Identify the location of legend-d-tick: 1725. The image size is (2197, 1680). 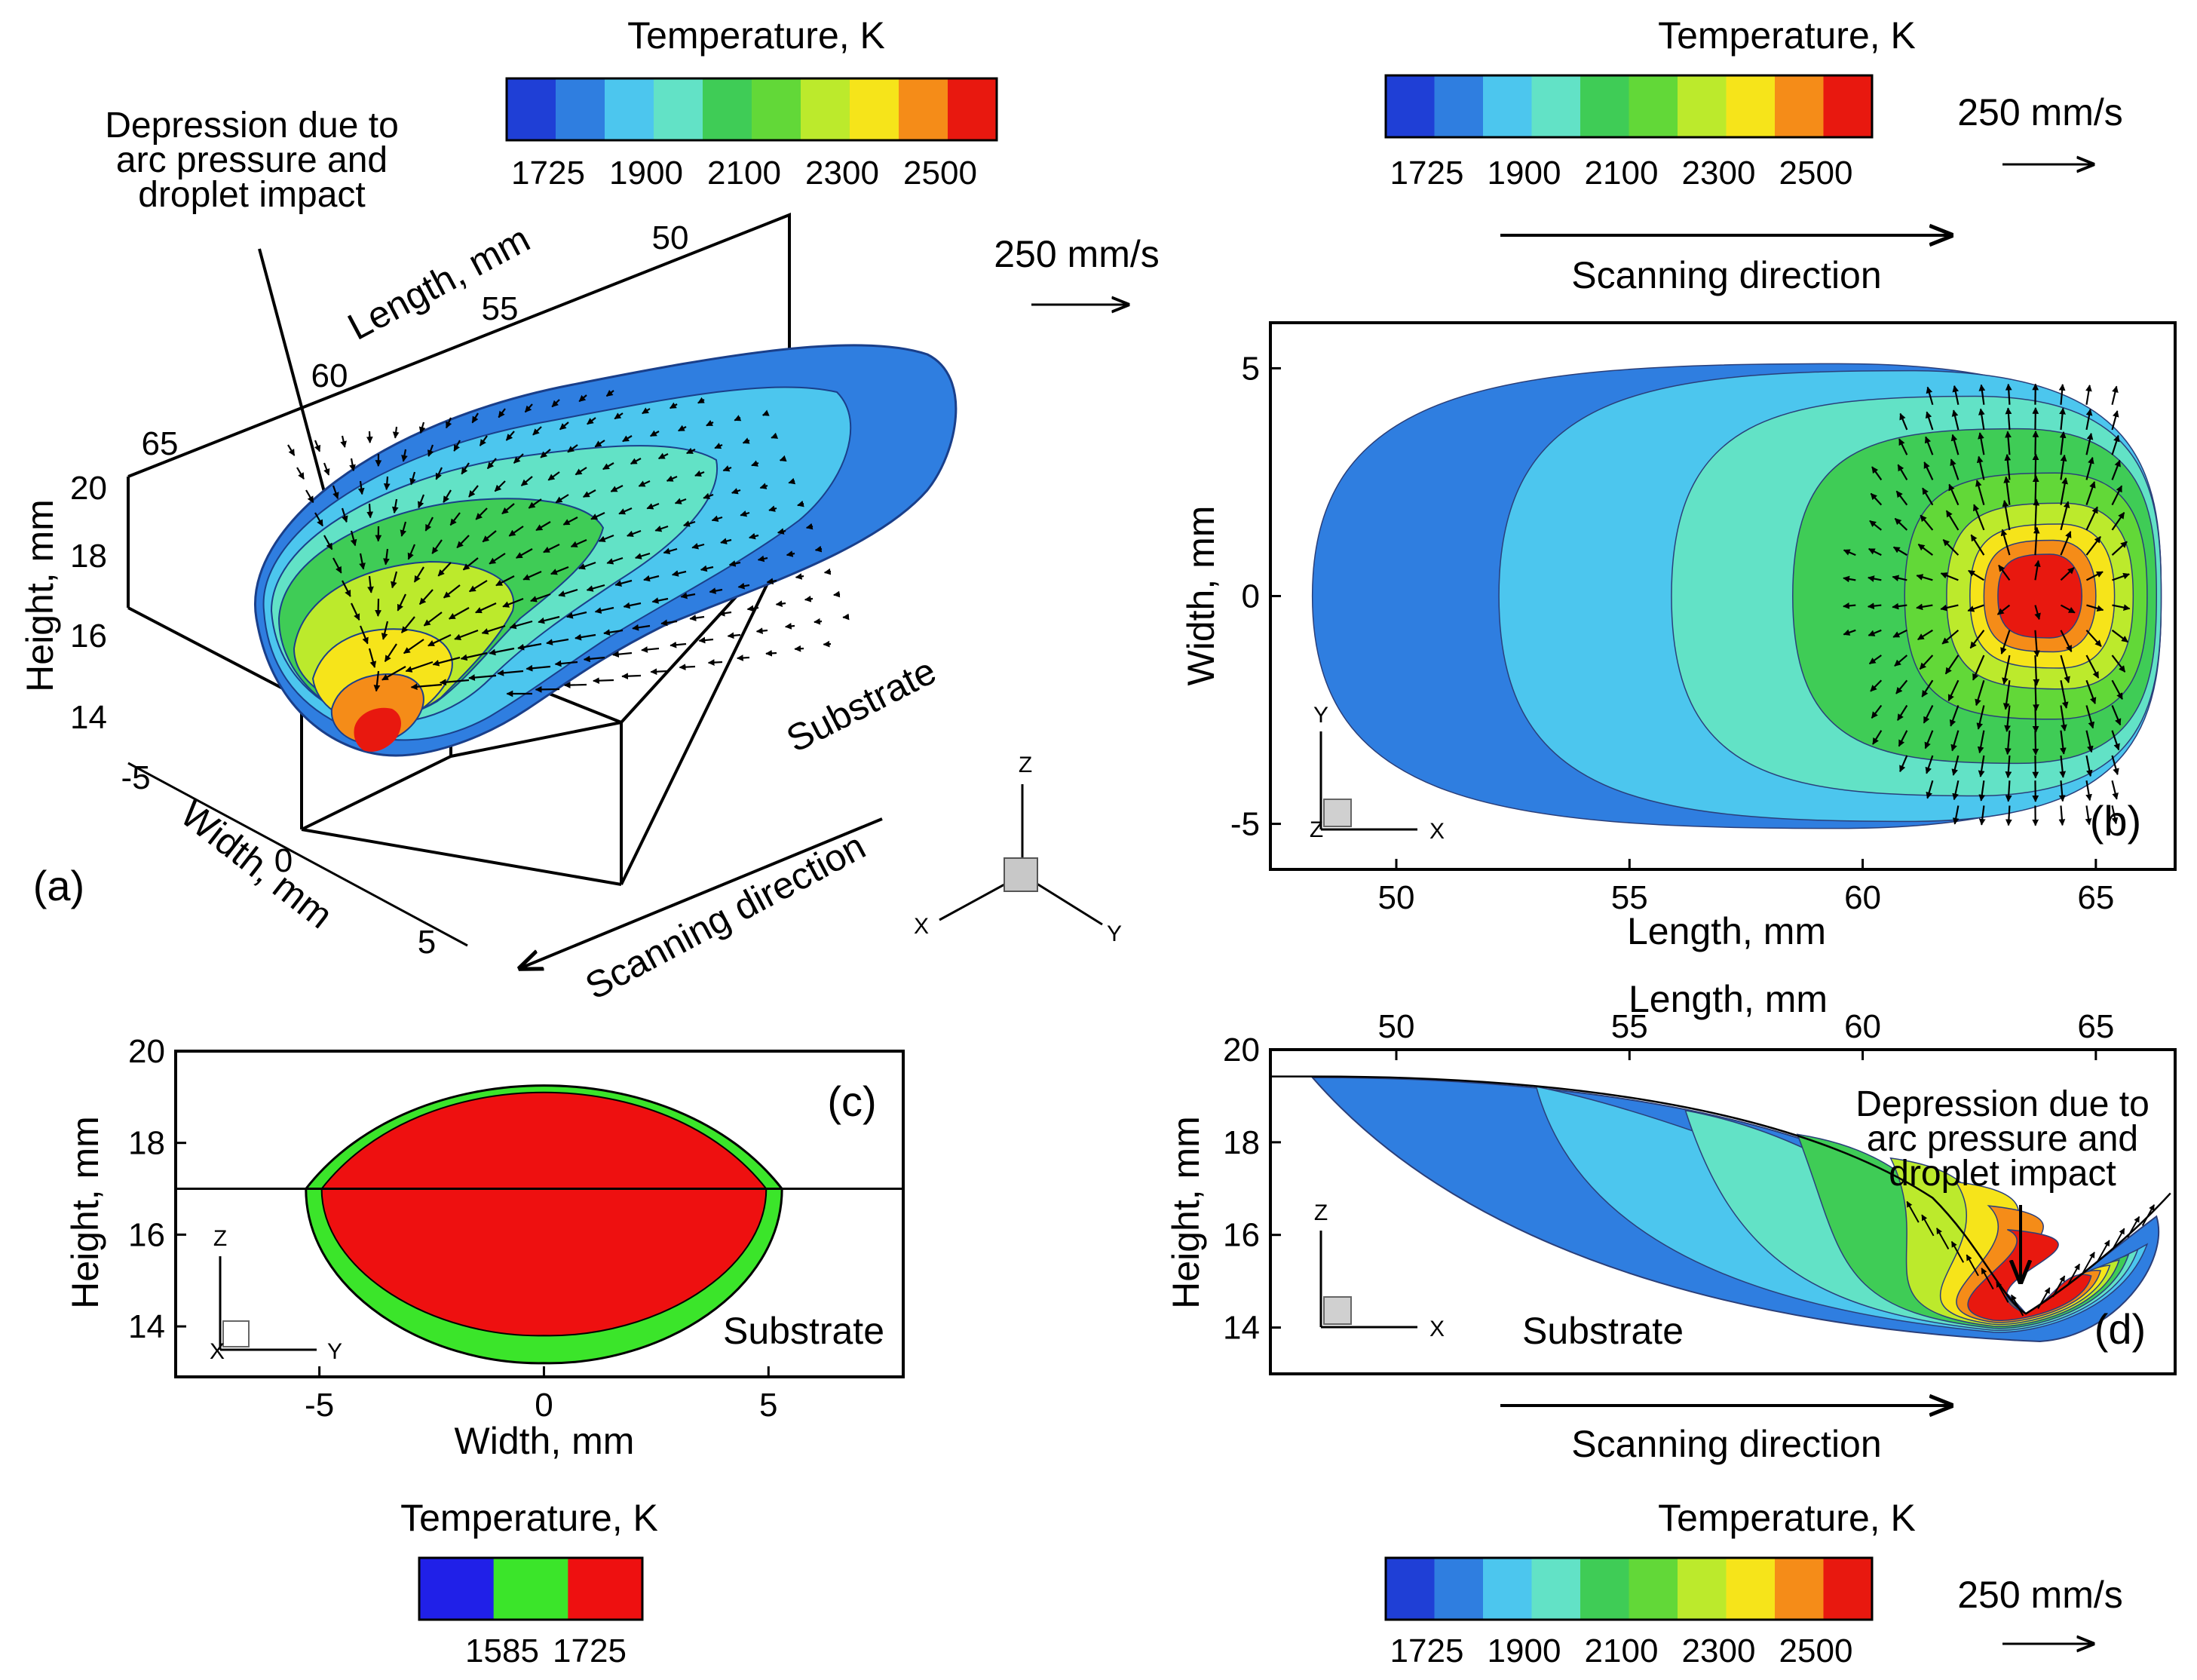
(1427, 1650).